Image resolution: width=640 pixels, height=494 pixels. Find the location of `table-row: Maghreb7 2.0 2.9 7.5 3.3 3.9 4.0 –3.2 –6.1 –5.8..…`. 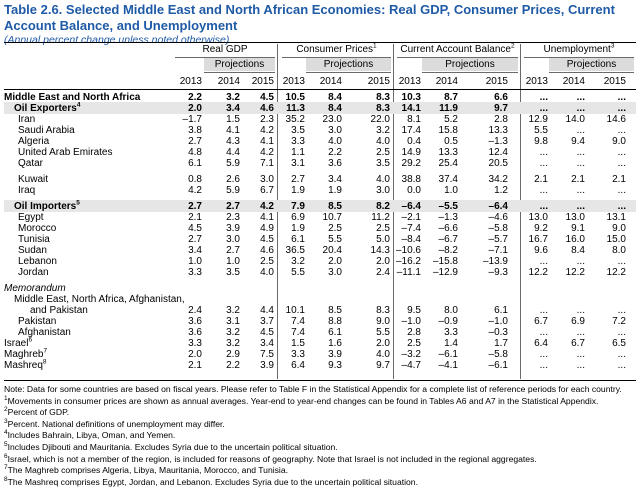

table-row: Maghreb7 2.0 2.9 7.5 3.3 3.9 4.0 –3.2 –6.1 –5.8..… is located at coordinates (320, 353).